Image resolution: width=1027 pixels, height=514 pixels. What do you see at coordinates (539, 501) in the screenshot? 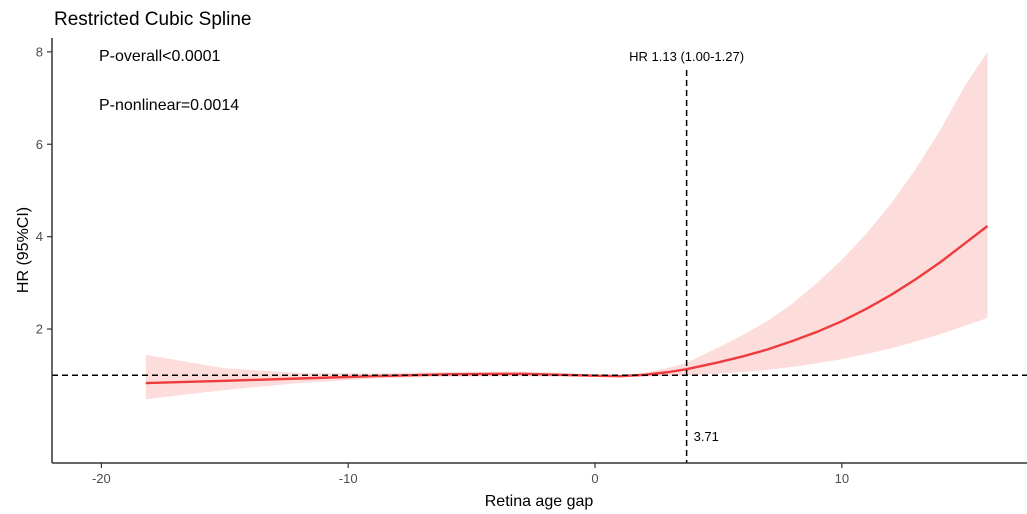
I see `x-axis-title: Retina age gap` at bounding box center [539, 501].